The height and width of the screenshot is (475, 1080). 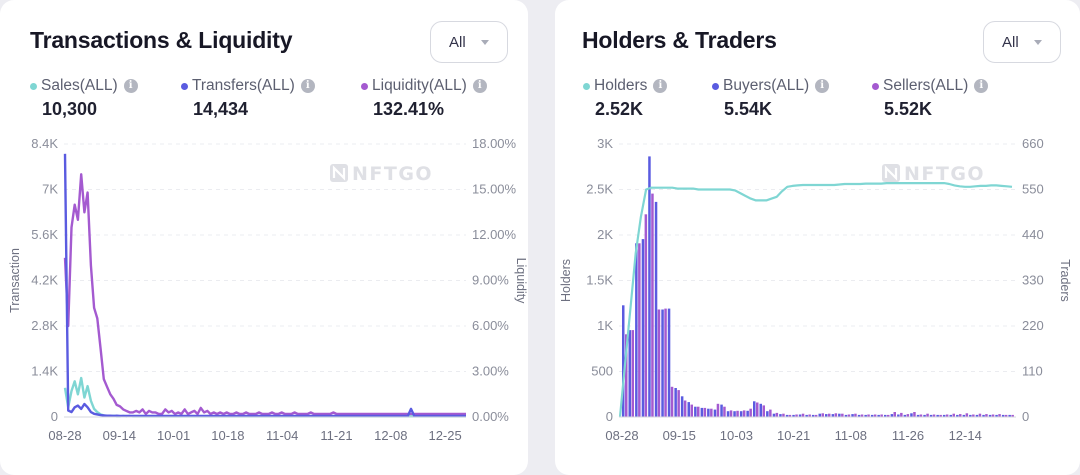 I want to click on y-tick-label: 2.8K, so click(x=44, y=325).